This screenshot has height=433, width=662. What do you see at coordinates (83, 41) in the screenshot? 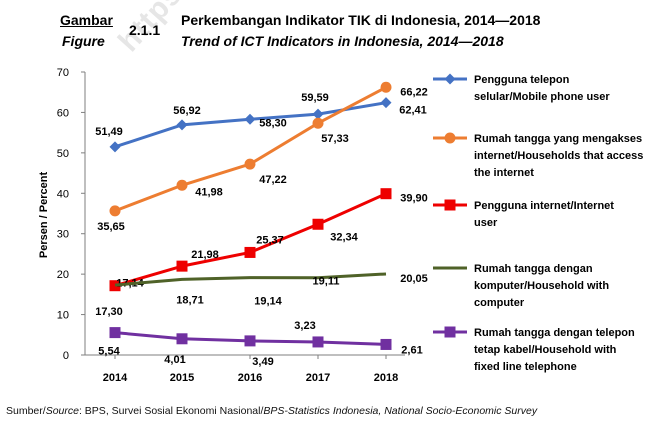
I see `figure-label-en: Figure` at bounding box center [83, 41].